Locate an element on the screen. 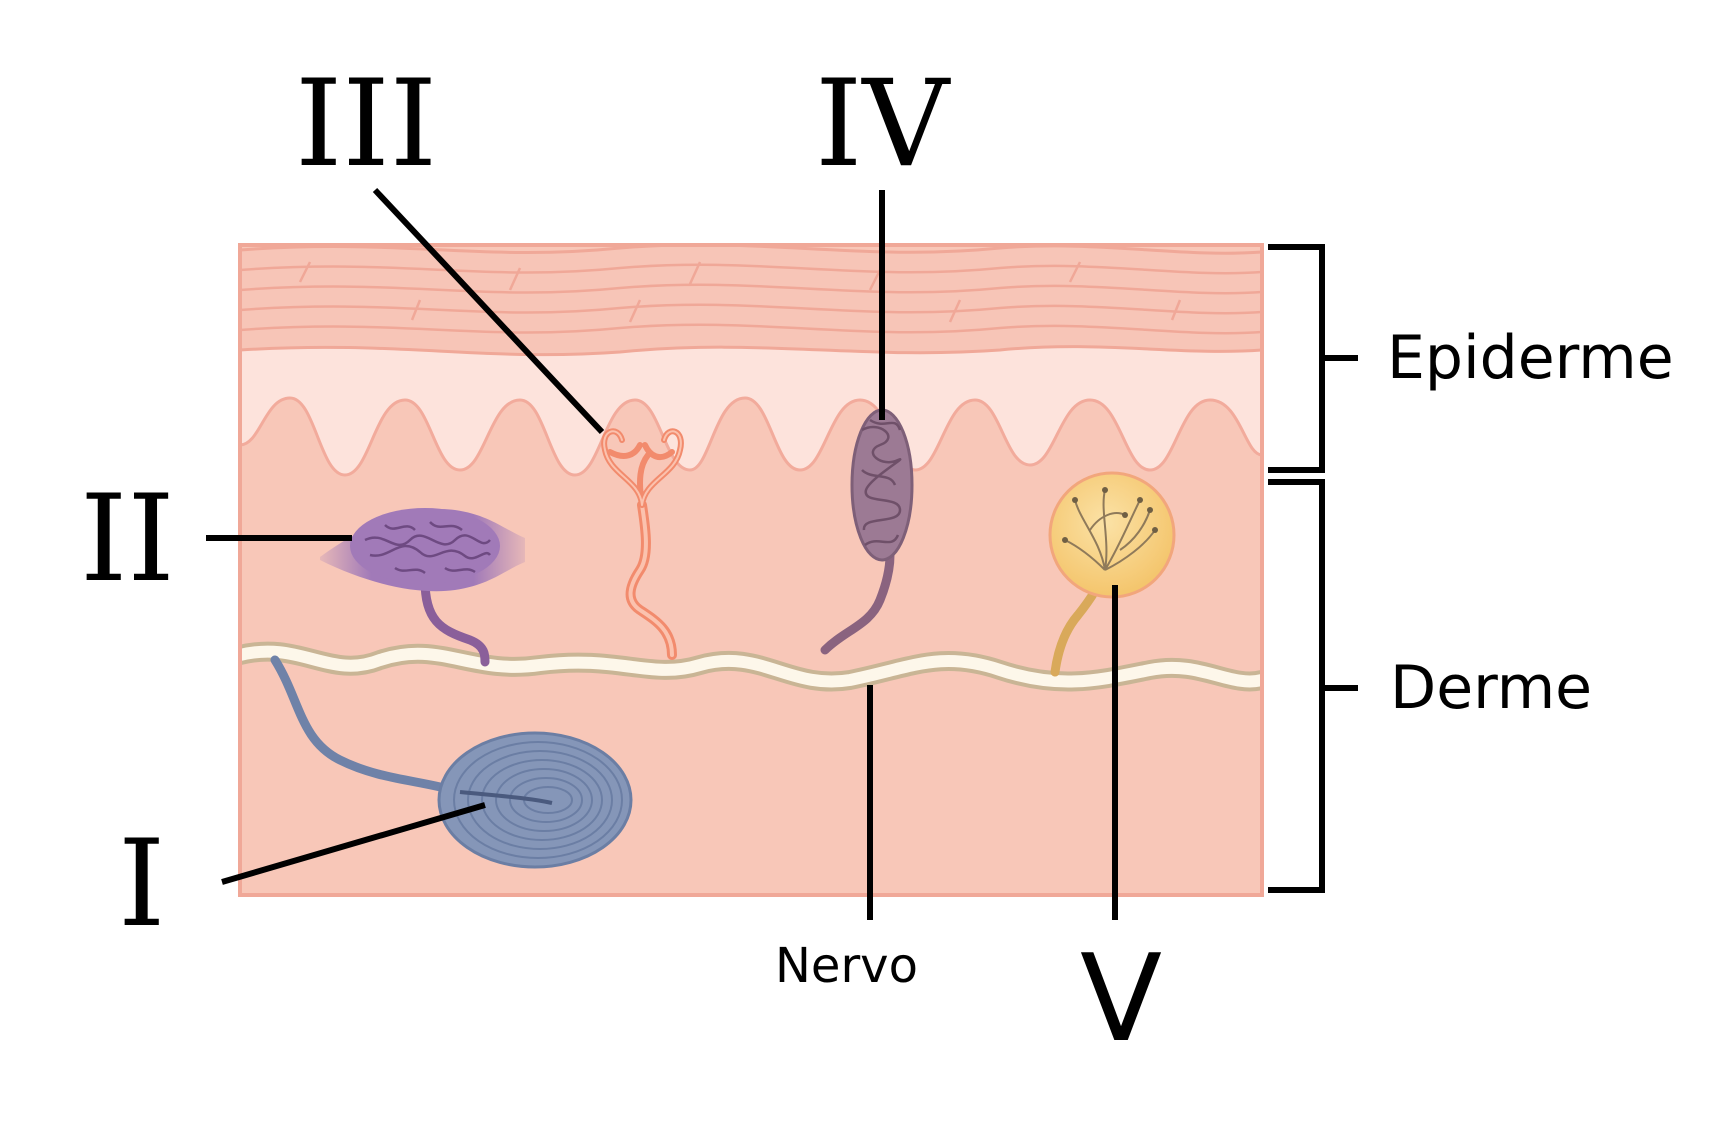 The image size is (1714, 1140). epidermis-region is located at coordinates (751, 402).